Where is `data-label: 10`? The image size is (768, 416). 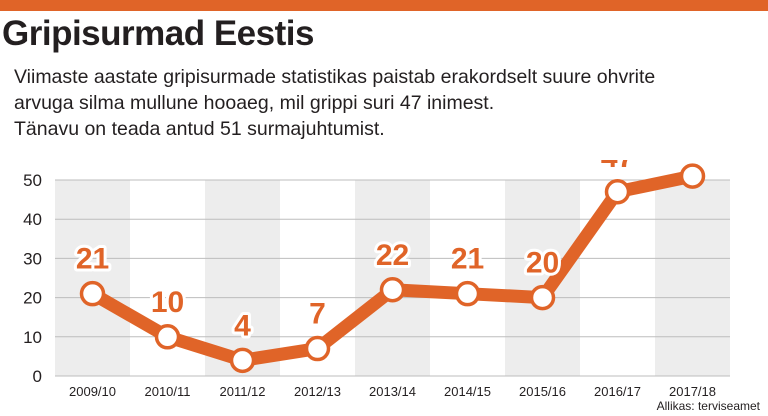
data-label: 10 is located at coordinates (167, 302).